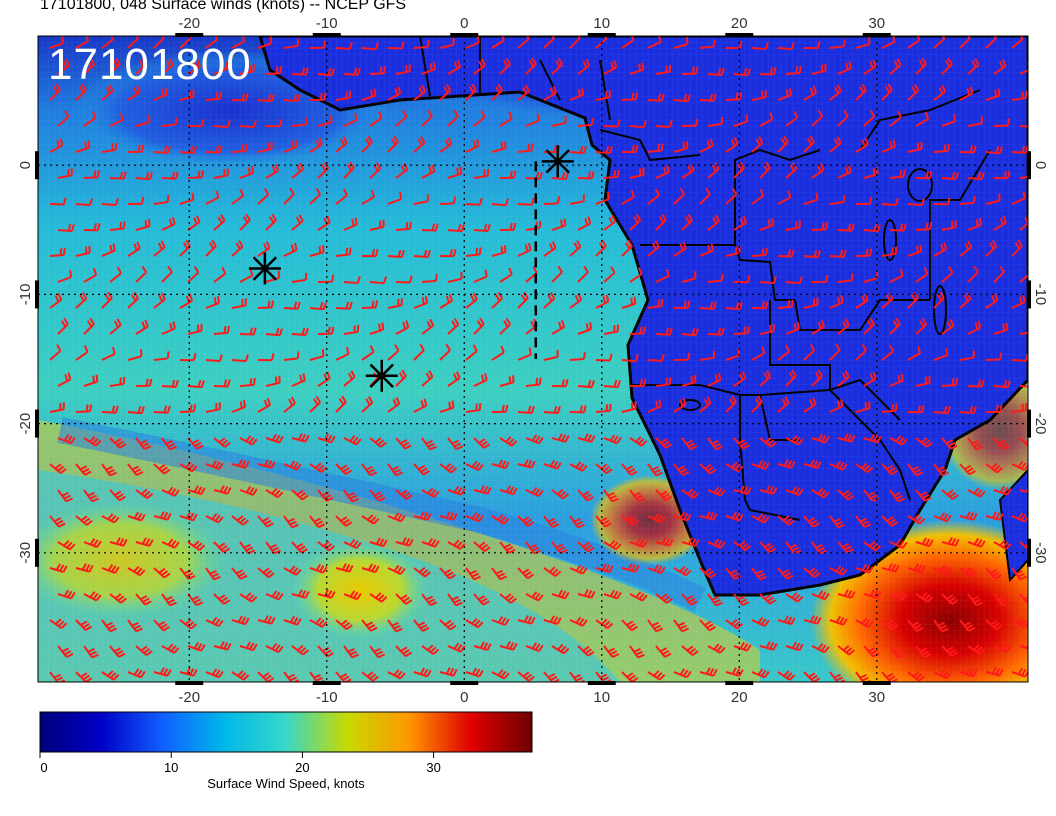 Image resolution: width=1056 pixels, height=816 pixels. I want to click on storm-marker, so click(381, 375).